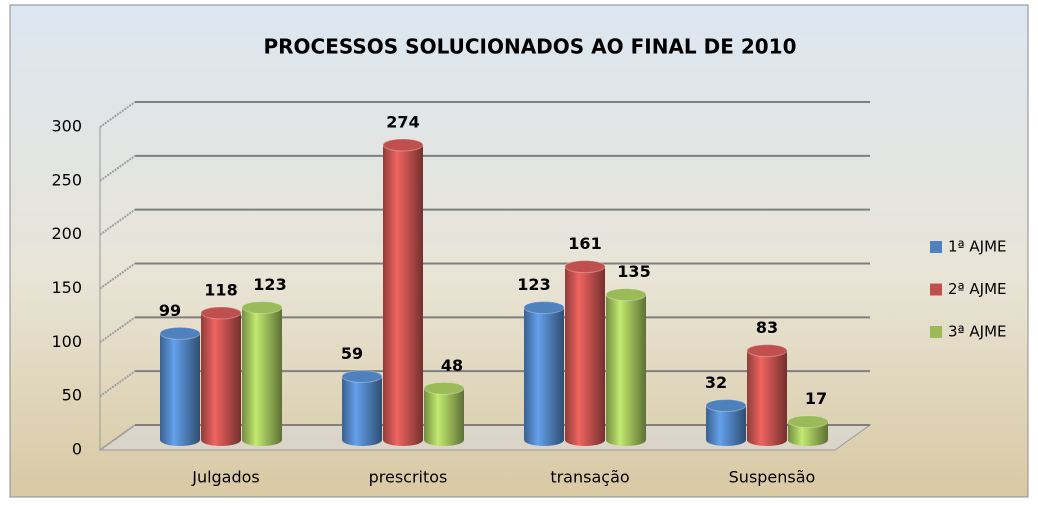 The width and height of the screenshot is (1038, 510). I want to click on chart-title: PROCESSOS SOLUCIONADOS AO FINAL DE 2010, so click(529, 47).